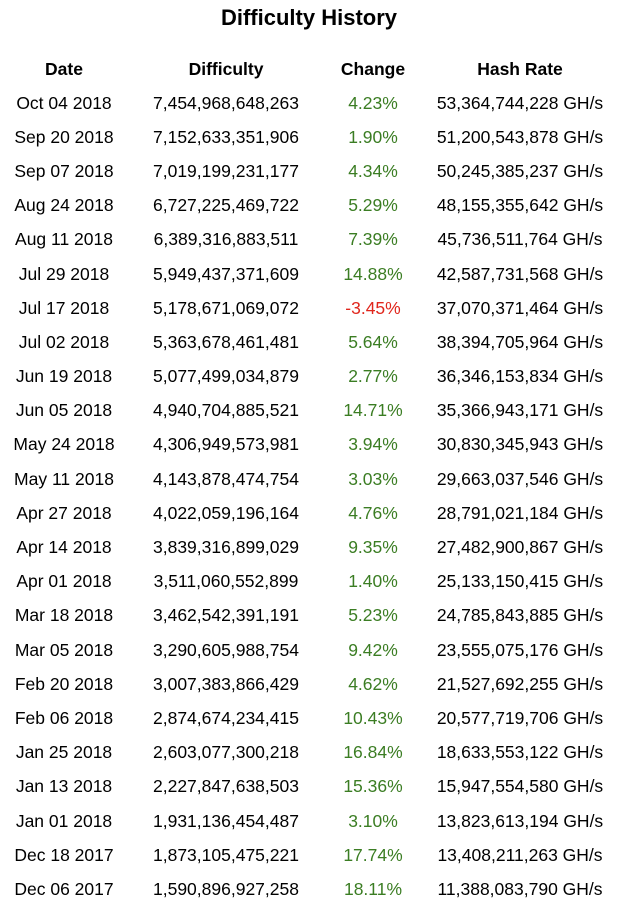 The height and width of the screenshot is (907, 618). Describe the element at coordinates (64, 170) in the screenshot. I see `date-cell: Sep 07 2018` at that location.